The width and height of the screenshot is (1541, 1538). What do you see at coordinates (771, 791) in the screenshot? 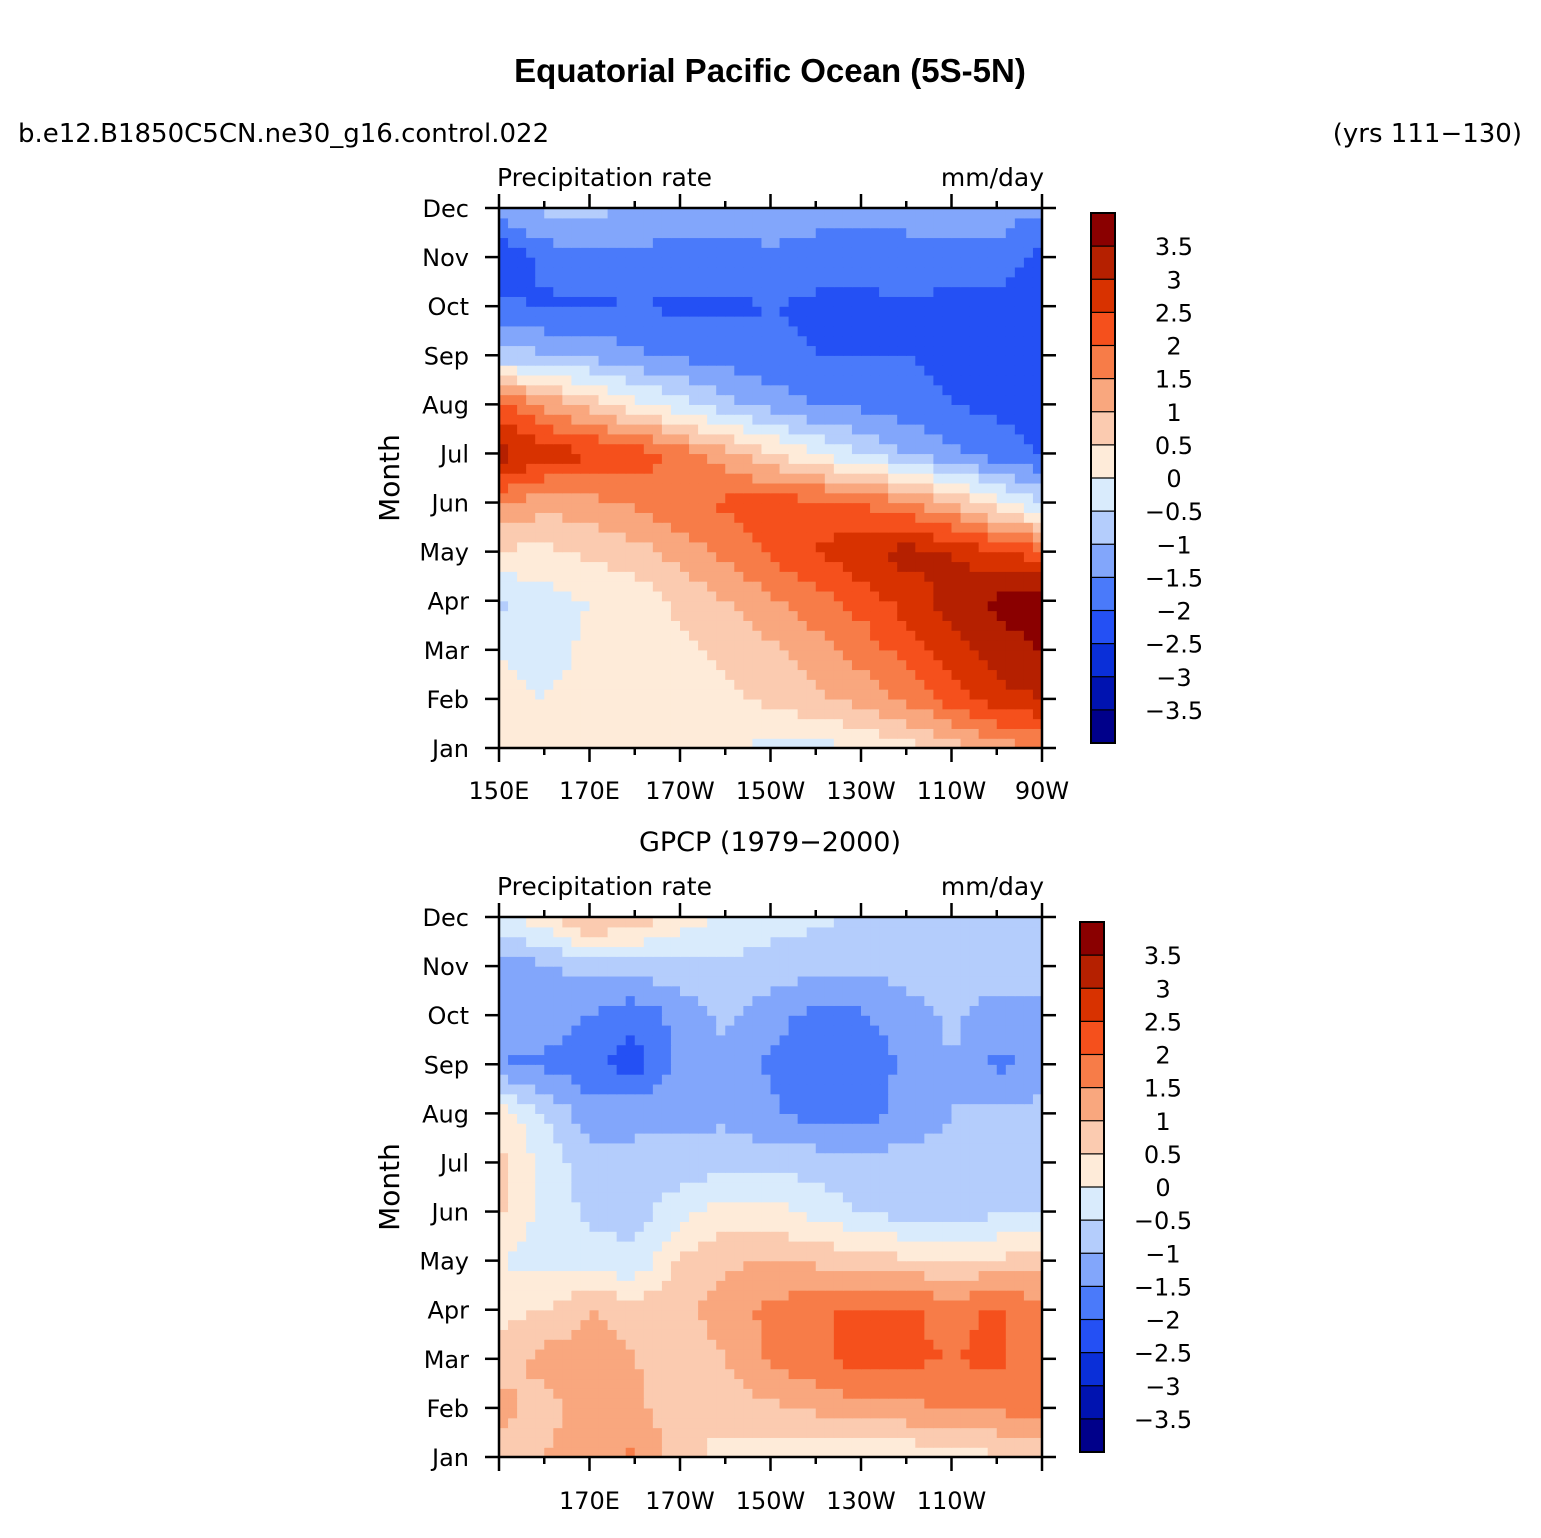
I see `x-tick-label: 150W` at bounding box center [771, 791].